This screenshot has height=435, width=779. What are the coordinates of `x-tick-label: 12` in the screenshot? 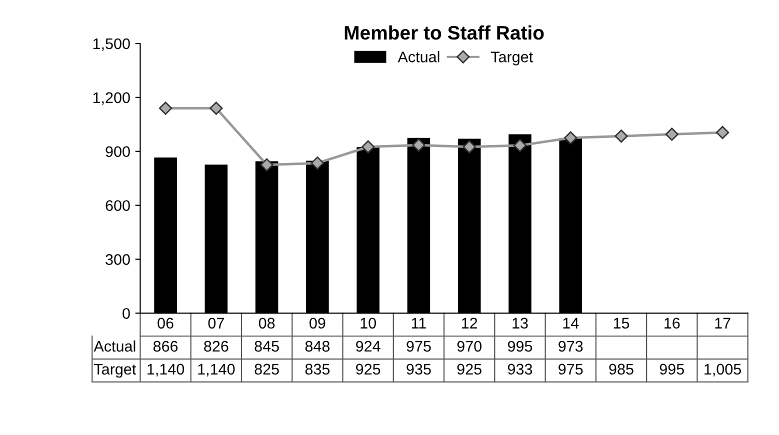 It's located at (470, 323).